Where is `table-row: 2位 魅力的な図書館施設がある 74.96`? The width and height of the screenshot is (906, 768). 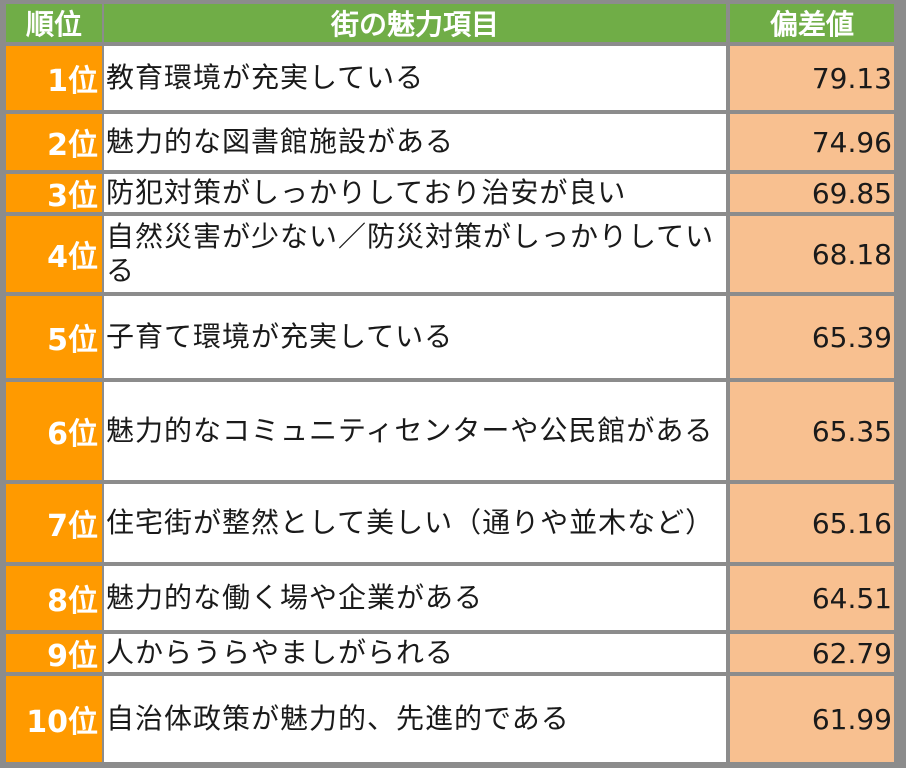 table-row: 2位 魅力的な図書館施設がある 74.96 is located at coordinates (450, 142).